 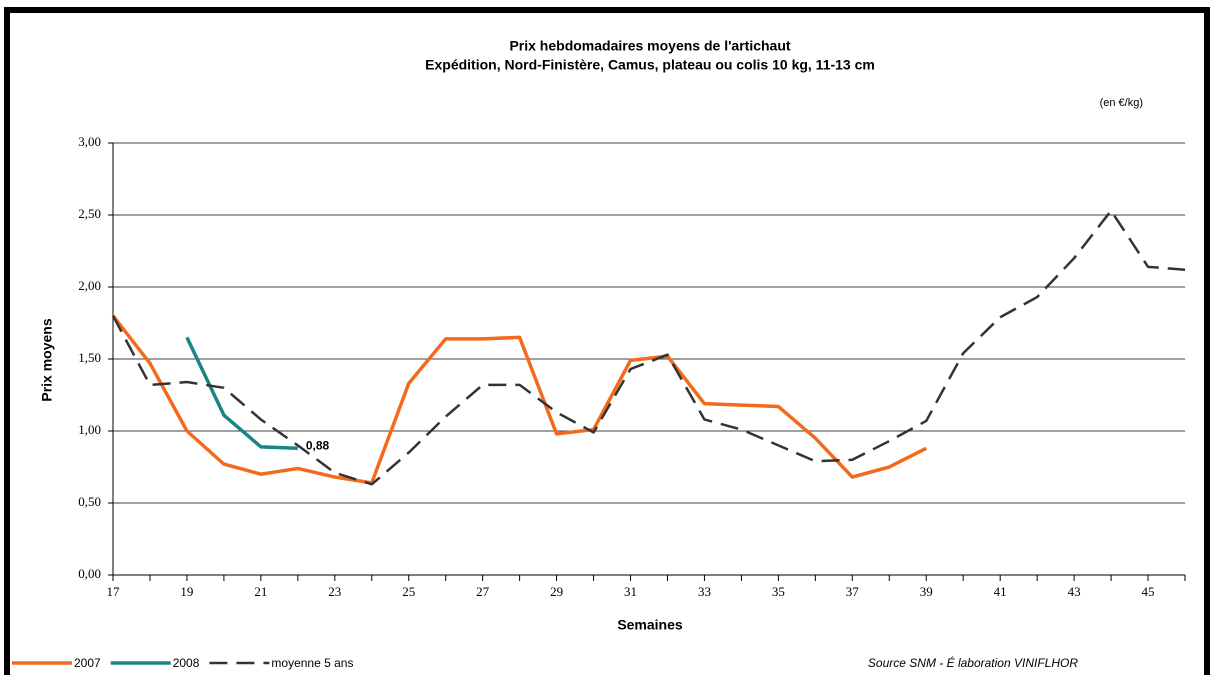 What do you see at coordinates (241, 393) in the screenshot?
I see `series-line` at bounding box center [241, 393].